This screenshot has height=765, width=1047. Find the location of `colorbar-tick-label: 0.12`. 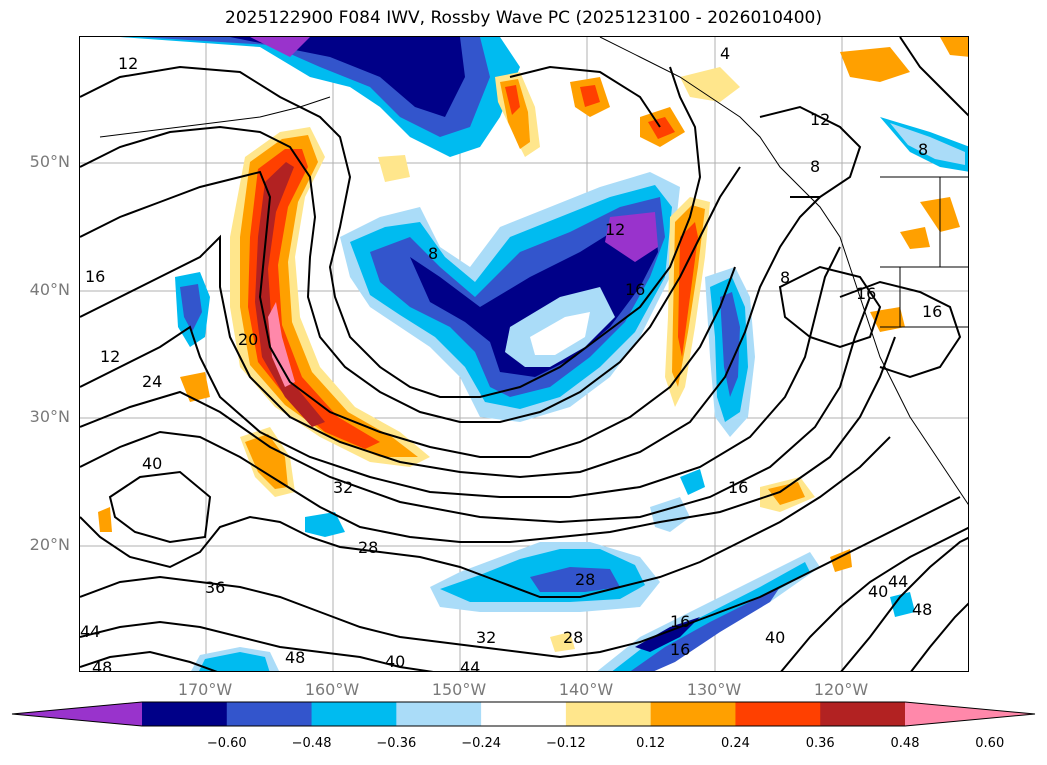

colorbar-tick-label: 0.12 is located at coordinates (651, 743).